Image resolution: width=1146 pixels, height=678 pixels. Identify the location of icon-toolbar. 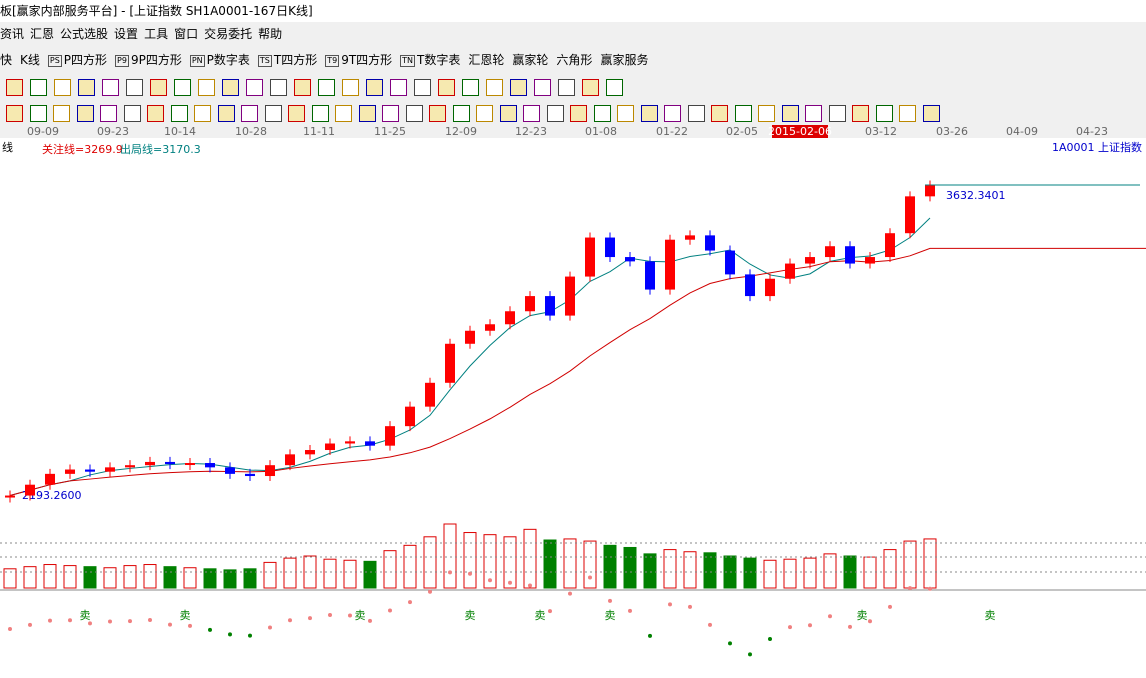
(573, 113).